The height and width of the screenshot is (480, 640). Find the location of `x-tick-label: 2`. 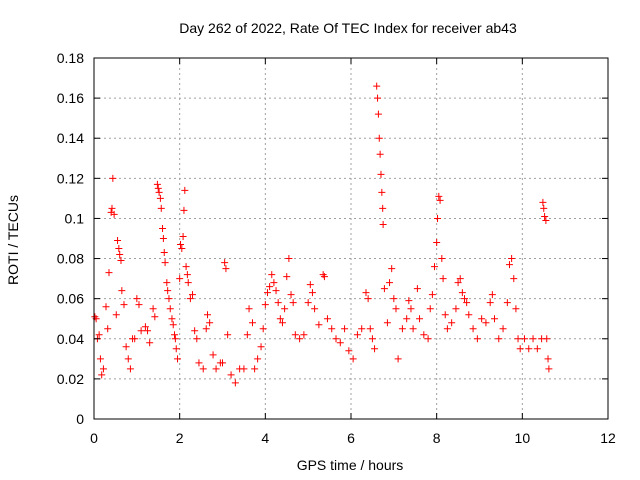

x-tick-label: 2 is located at coordinates (180, 438).